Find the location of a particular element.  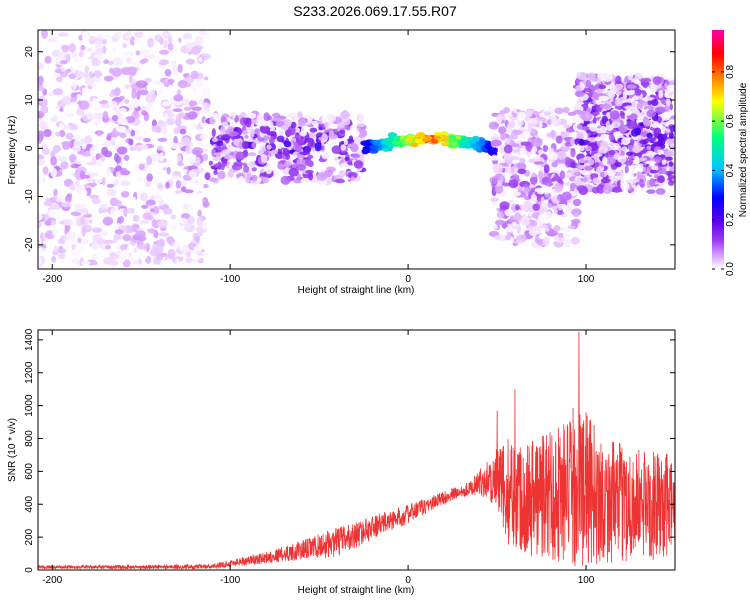

y-tick-label: 1400 is located at coordinates (29, 339).